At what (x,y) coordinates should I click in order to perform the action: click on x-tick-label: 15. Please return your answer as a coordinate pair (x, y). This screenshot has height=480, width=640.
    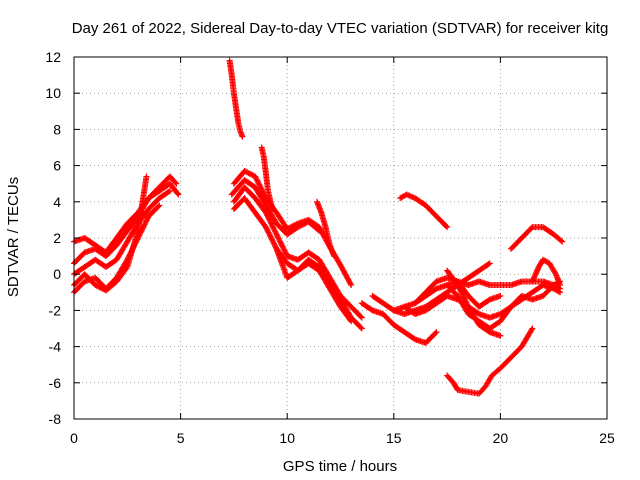
    Looking at the image, I should click on (394, 438).